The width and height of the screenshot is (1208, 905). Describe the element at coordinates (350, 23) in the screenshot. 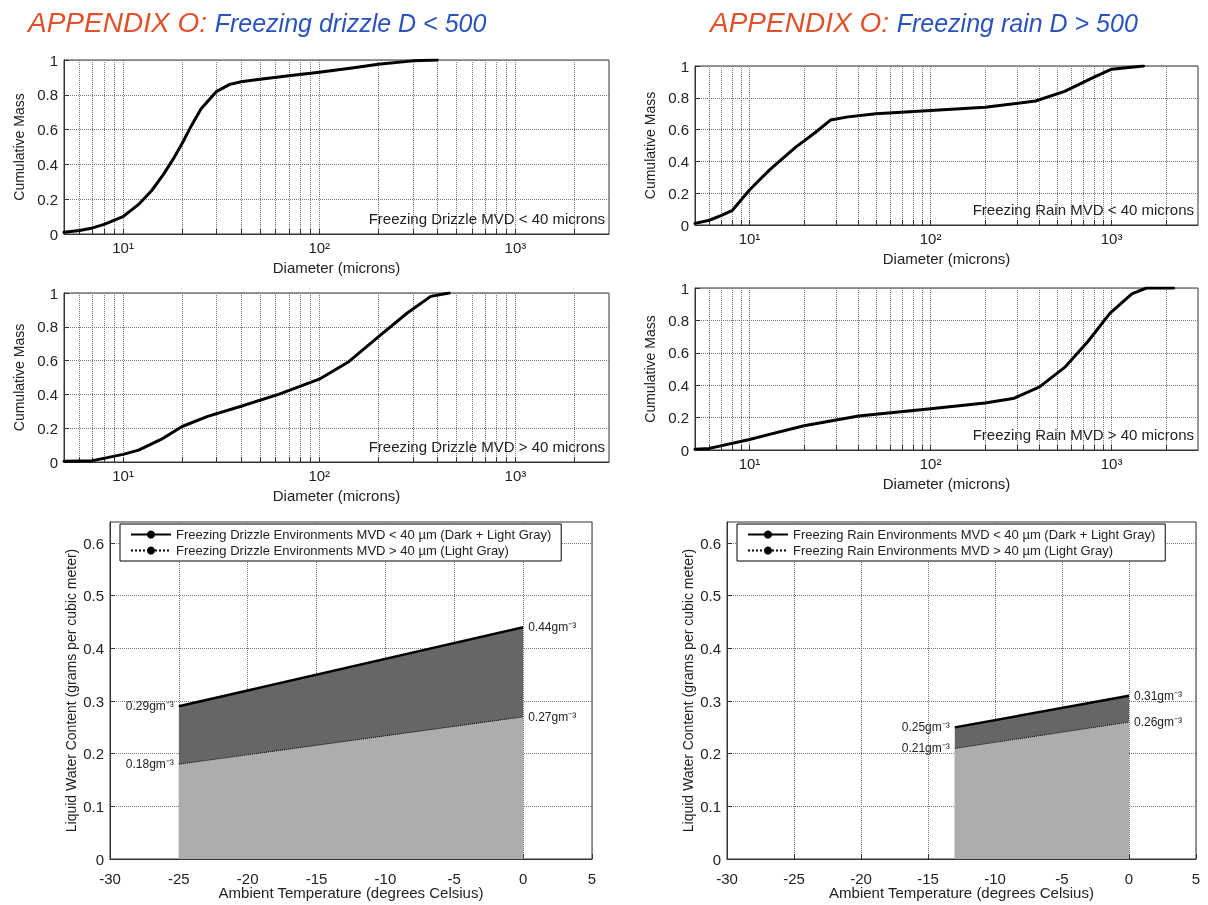

I see `chart-subtitle: Freezing drizzle D < 500` at that location.